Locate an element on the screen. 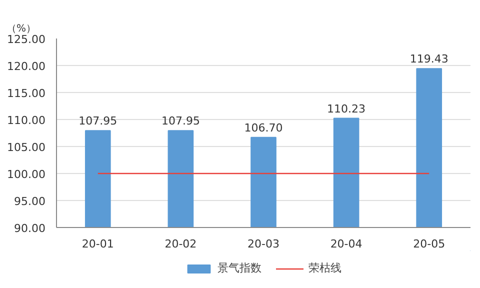 This screenshot has height=288, width=480. data-label: 110.23 is located at coordinates (346, 109).